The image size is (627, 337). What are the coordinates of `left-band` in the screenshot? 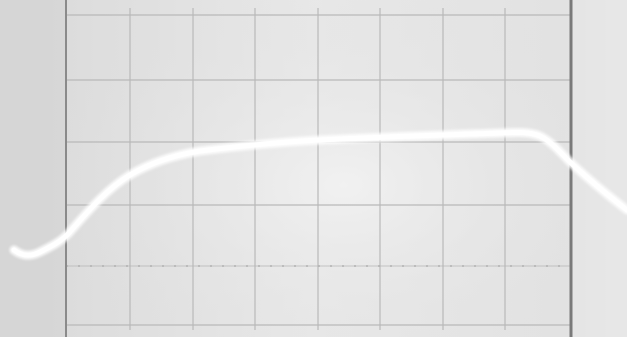 It's located at (33, 168).